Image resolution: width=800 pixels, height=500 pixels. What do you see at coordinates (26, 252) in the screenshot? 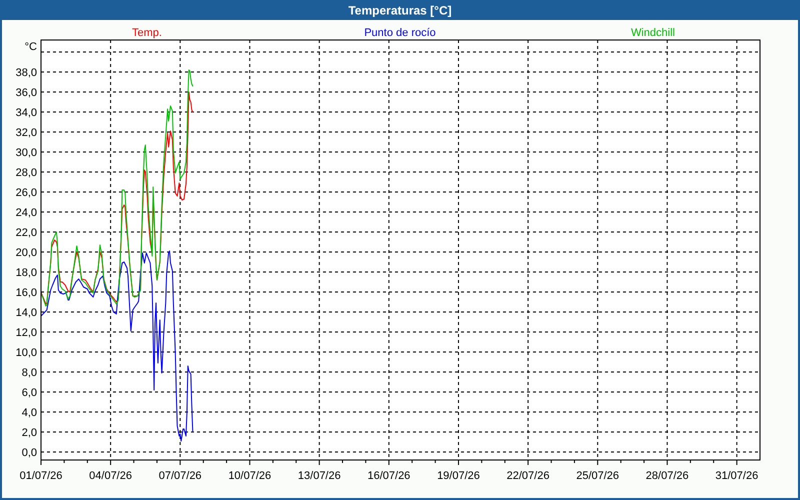
I see `y-tick-label: 20,0` at bounding box center [26, 252].